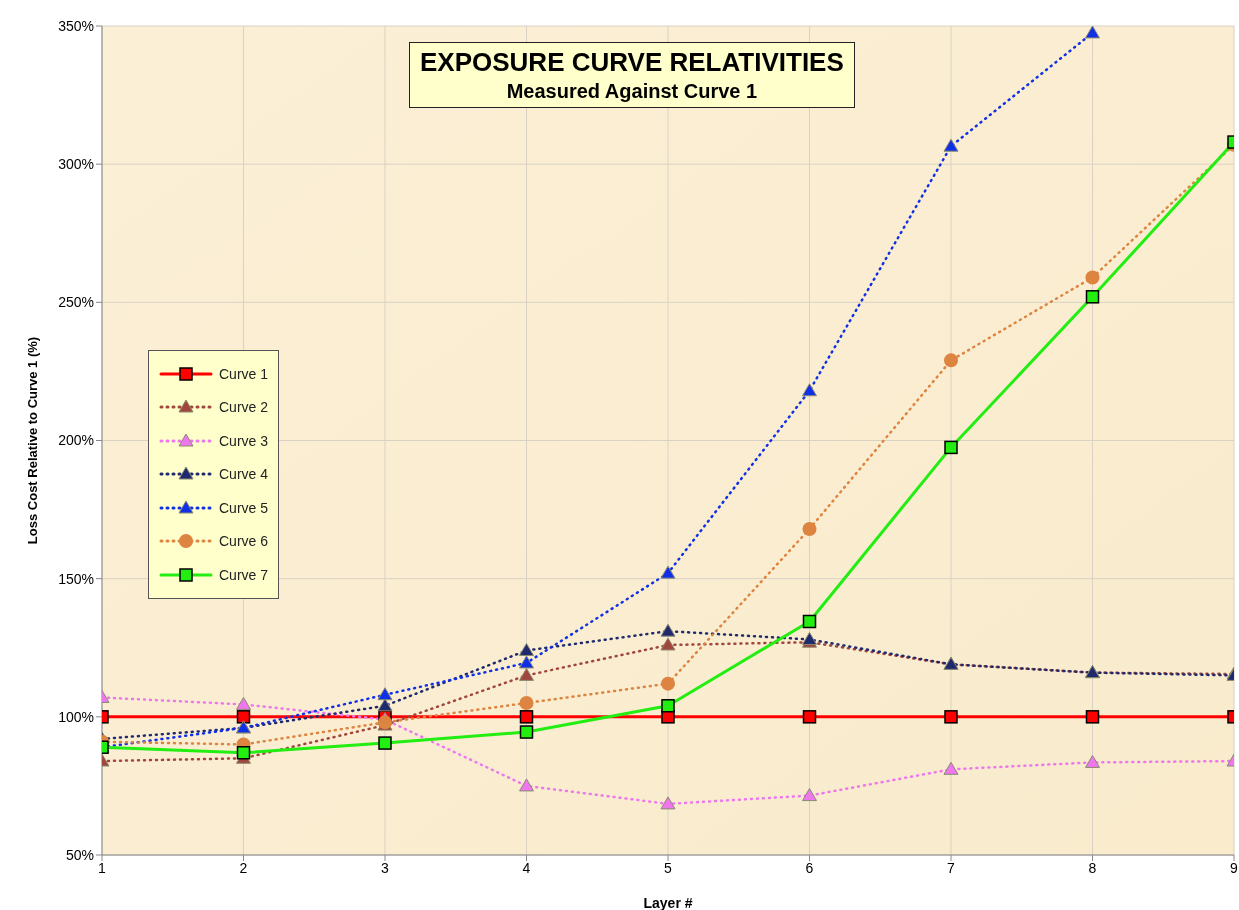 The width and height of the screenshot is (1239, 910). What do you see at coordinates (76, 440) in the screenshot?
I see `y-tick-label: 200%` at bounding box center [76, 440].